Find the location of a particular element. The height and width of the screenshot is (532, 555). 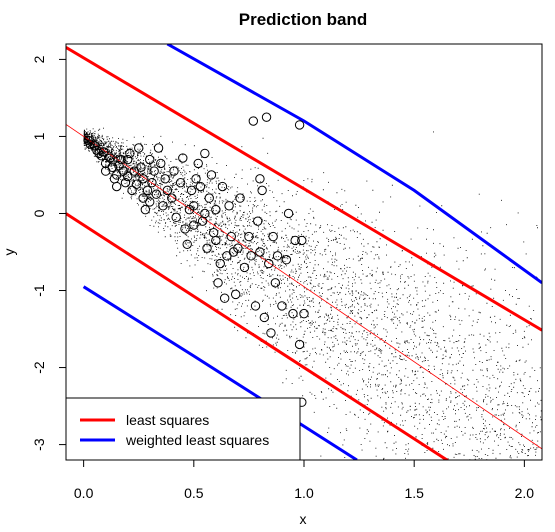

x-tick-label: 2.0 is located at coordinates (525, 493).